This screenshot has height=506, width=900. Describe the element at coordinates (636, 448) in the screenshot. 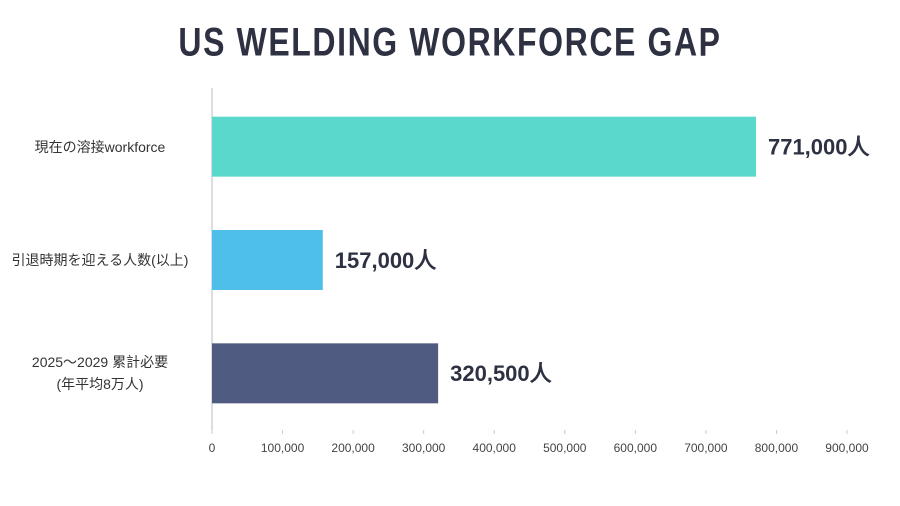

I see `x-tick-label: 600,000` at that location.